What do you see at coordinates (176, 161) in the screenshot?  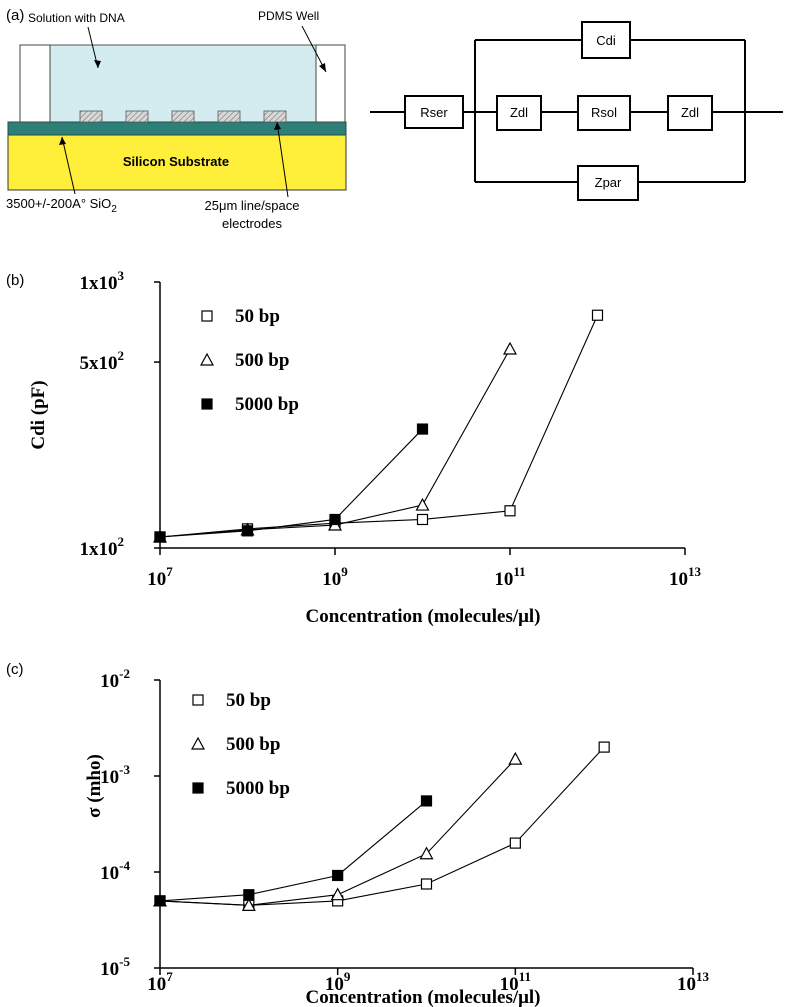 I see `substrate-label: Silicon Substrate` at bounding box center [176, 161].